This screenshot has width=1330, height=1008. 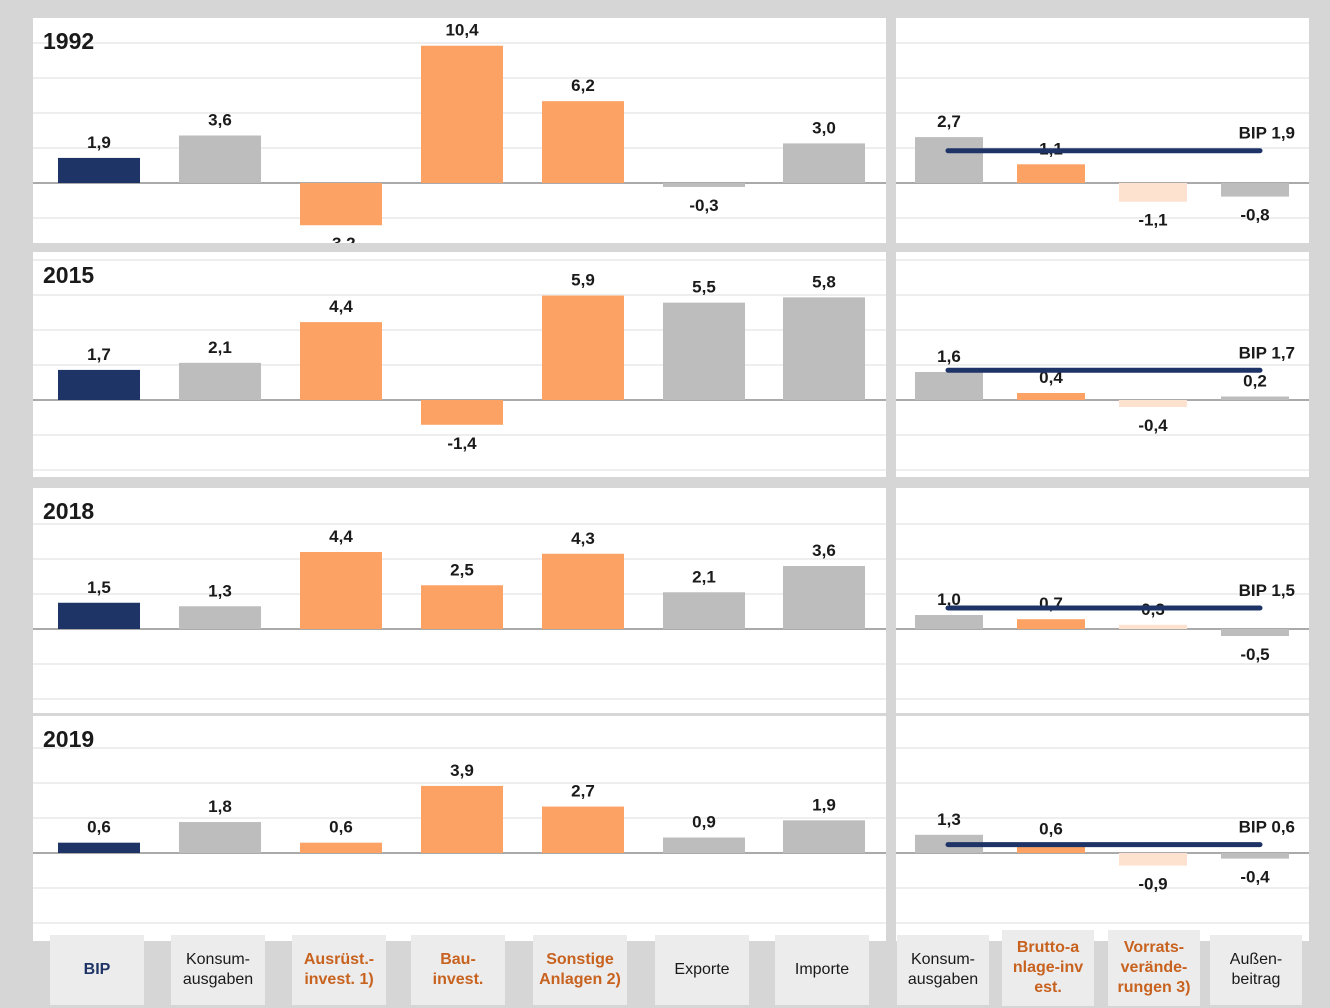 I want to click on bar-value-label-left-0: 1,5, so click(x=99, y=587).